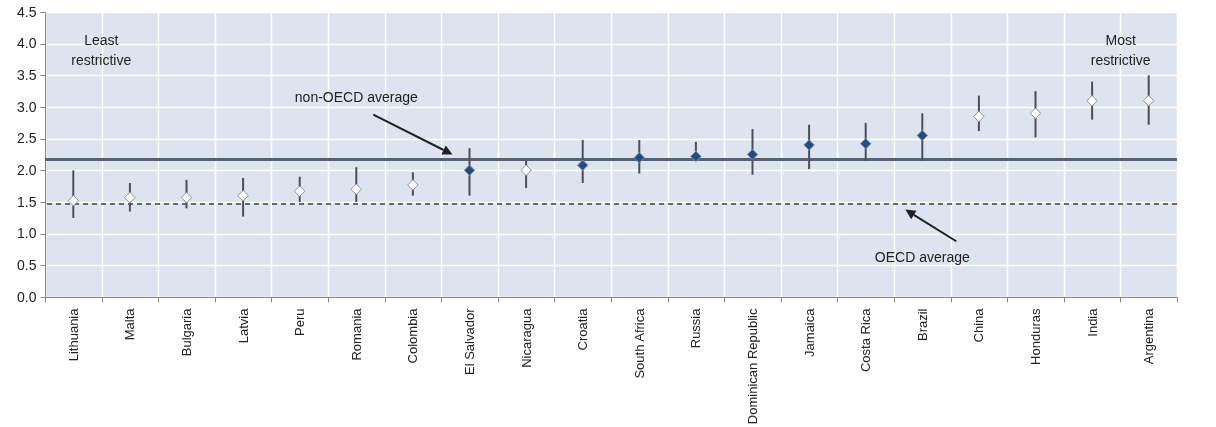 The height and width of the screenshot is (427, 1216). I want to click on x-tick-label: India, so click(1092, 322).